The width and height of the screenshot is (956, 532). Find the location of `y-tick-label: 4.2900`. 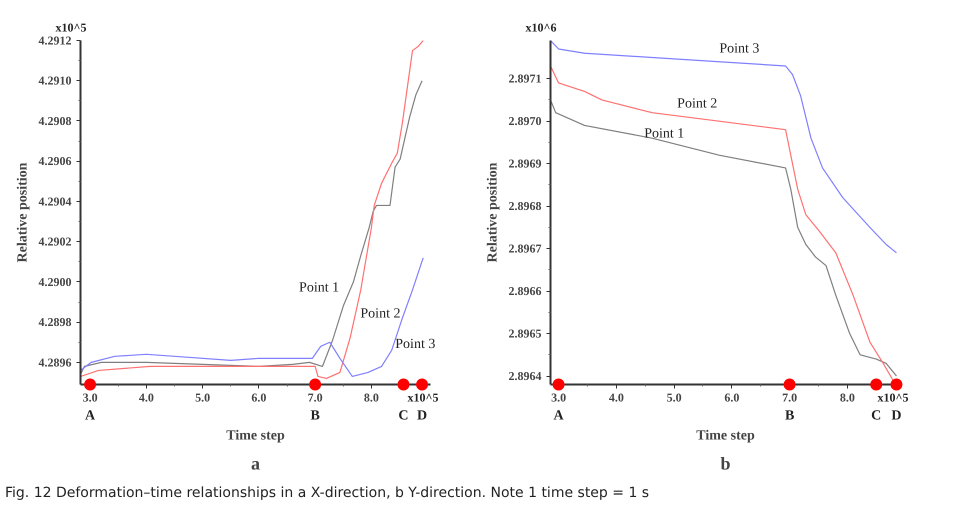

y-tick-label: 4.2900 is located at coordinates (55, 281).